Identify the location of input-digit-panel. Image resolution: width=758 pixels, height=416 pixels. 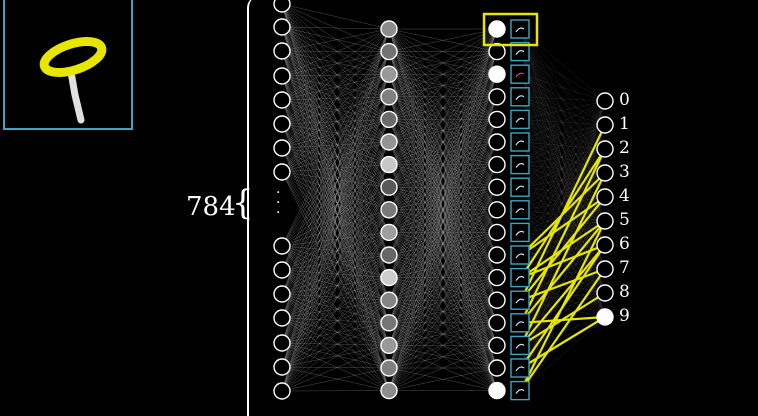
(68, 65).